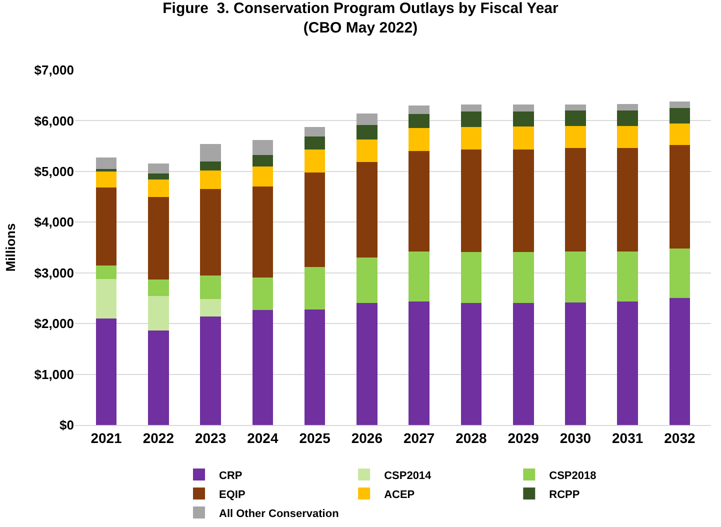 This screenshot has width=721, height=527. I want to click on legend-label: EQIP, so click(232, 494).